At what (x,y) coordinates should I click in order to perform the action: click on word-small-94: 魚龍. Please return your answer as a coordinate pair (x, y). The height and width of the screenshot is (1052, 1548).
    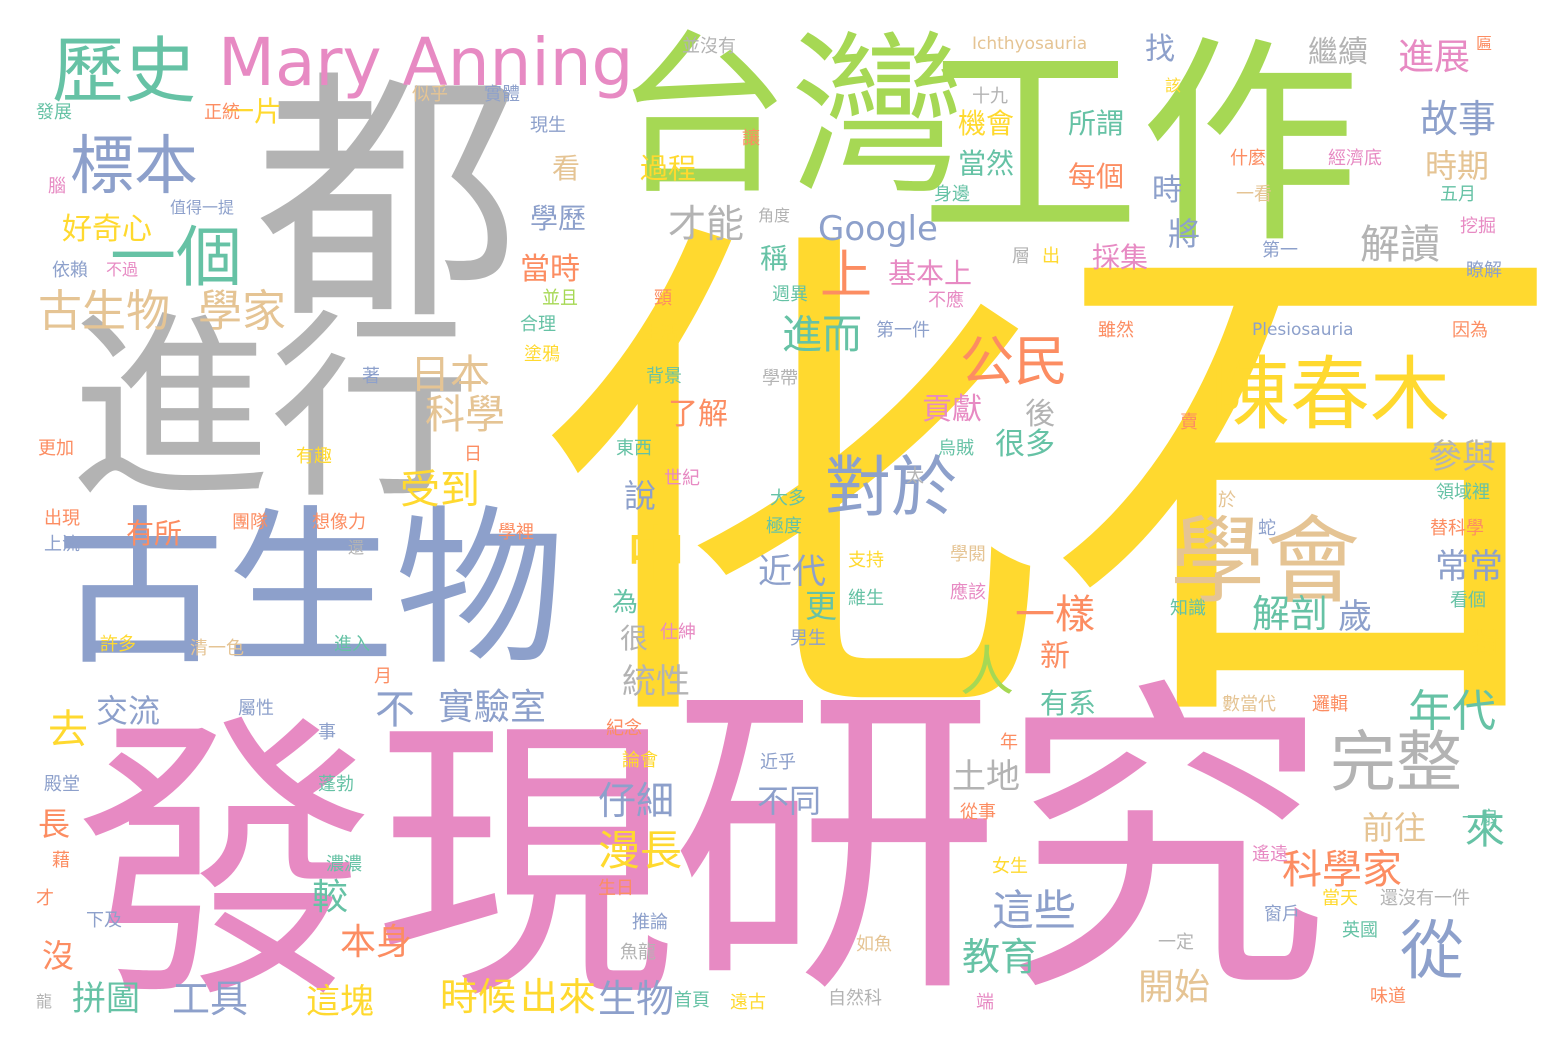
    Looking at the image, I should click on (638, 952).